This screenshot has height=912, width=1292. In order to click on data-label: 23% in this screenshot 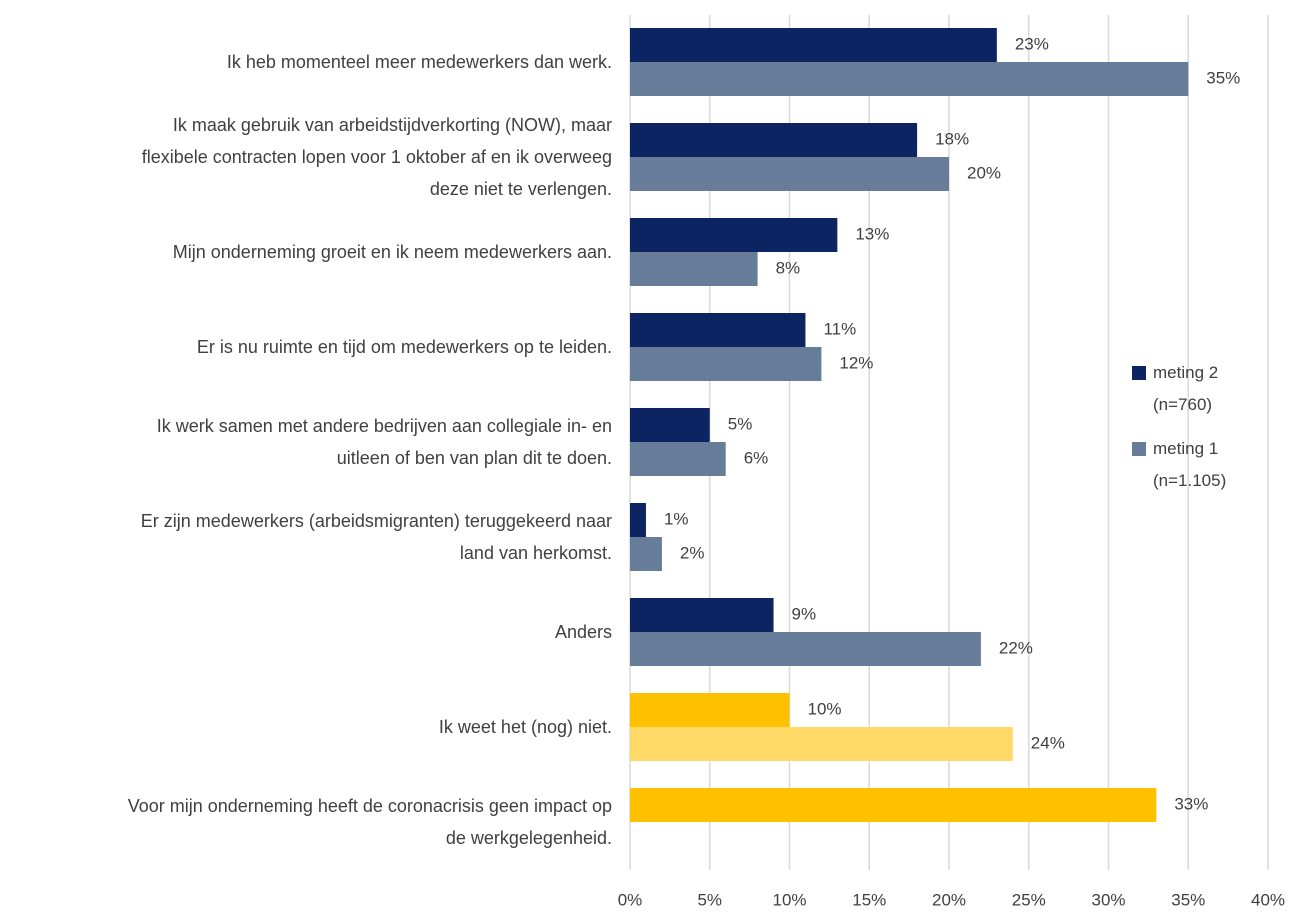, I will do `click(1032, 43)`.